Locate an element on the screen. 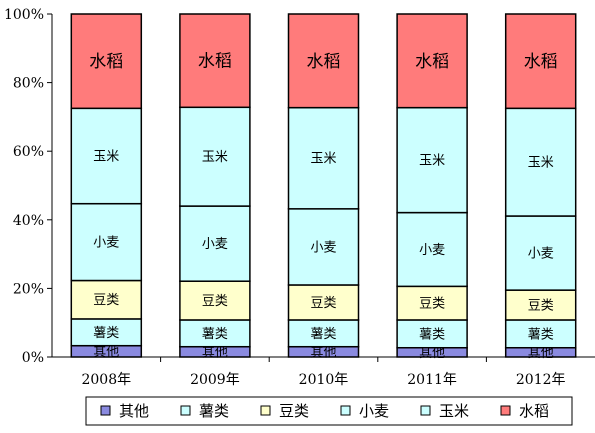  x-axis: 2008年 2009年 2010年 2011年 2012年 is located at coordinates (323, 372).